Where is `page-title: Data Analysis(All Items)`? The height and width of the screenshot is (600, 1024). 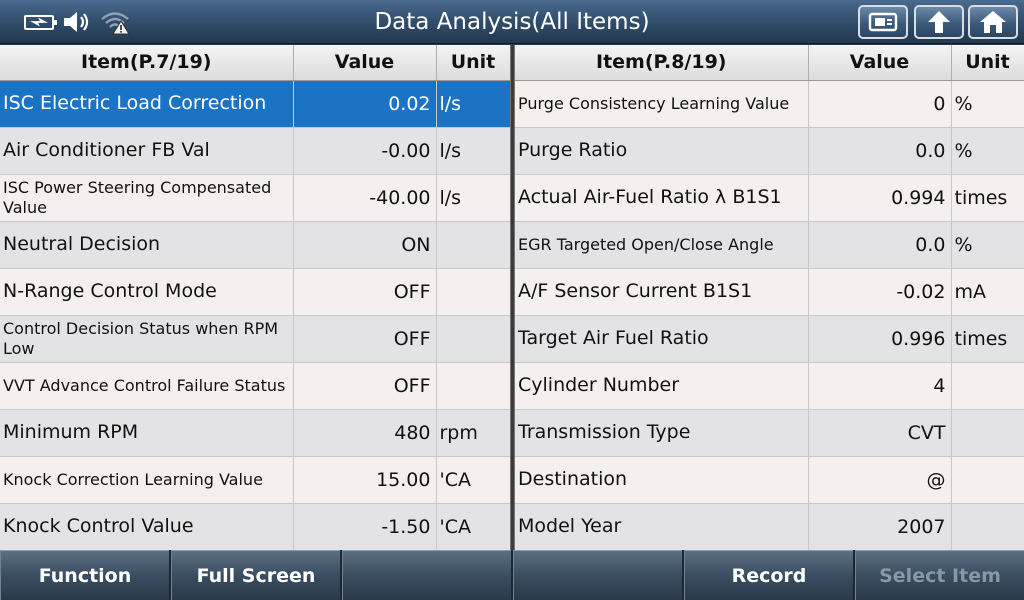
page-title: Data Analysis(All Items) is located at coordinates (512, 22).